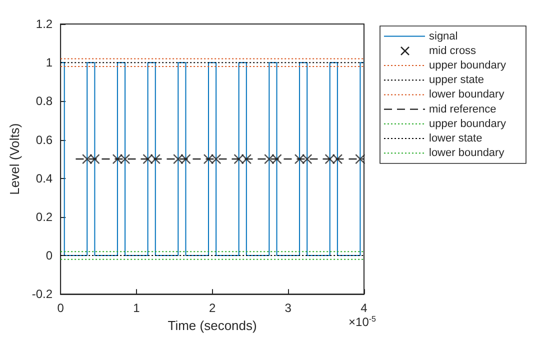 The image size is (560, 337). I want to click on x-tick-label: 2, so click(212, 308).